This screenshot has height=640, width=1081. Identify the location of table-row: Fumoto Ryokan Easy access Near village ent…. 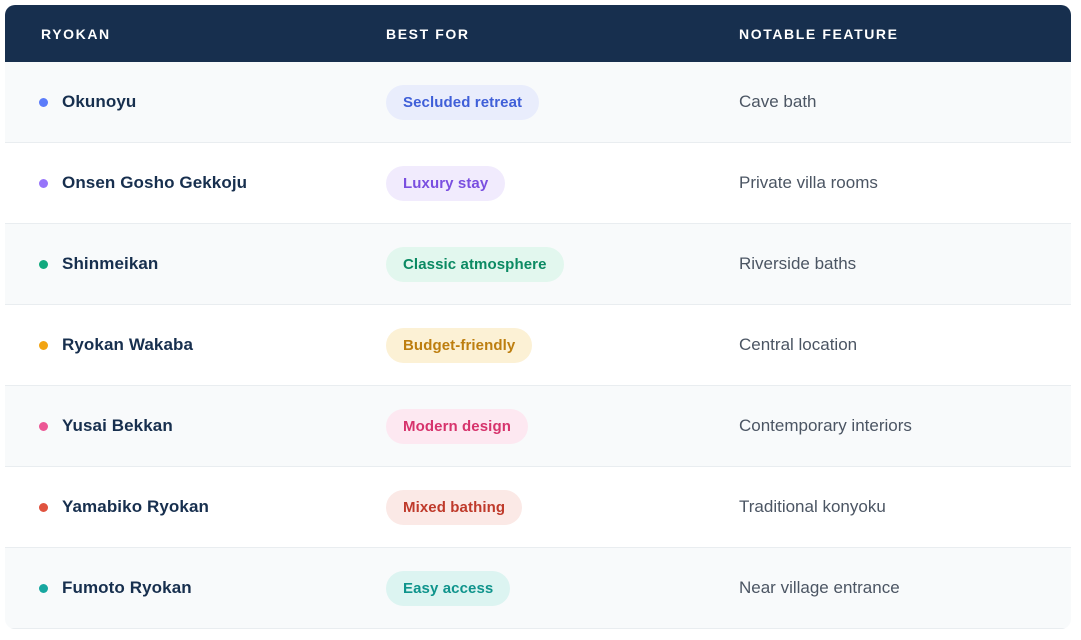
(538, 588).